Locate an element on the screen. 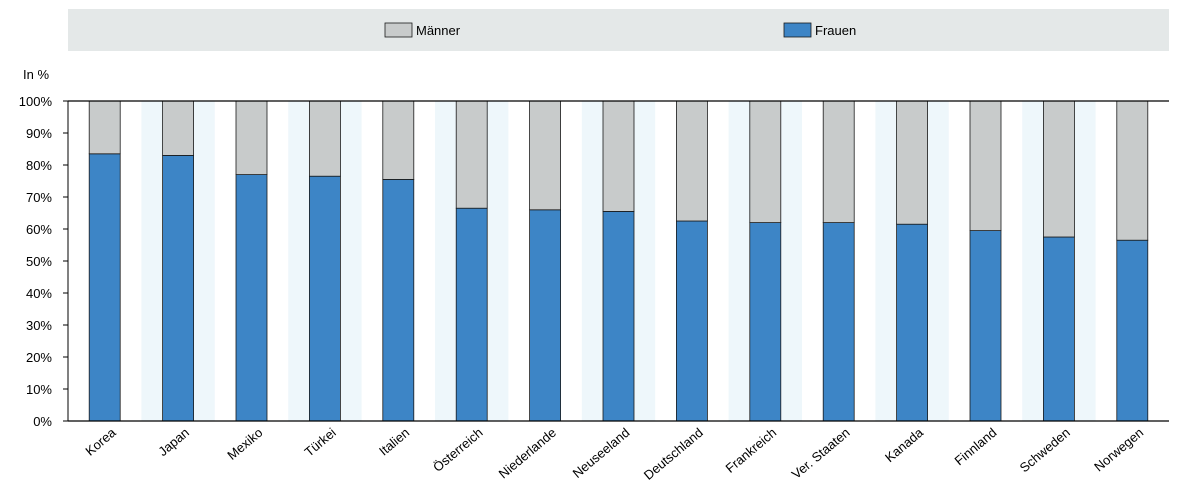 This screenshot has width=1179, height=503. x-tick-label-finnland: Finnland is located at coordinates (976, 447).